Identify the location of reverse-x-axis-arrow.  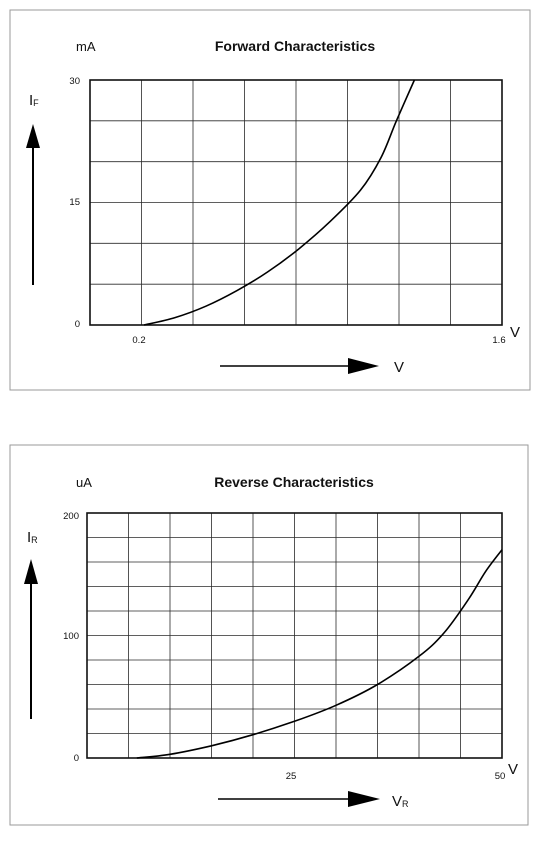
(299, 799).